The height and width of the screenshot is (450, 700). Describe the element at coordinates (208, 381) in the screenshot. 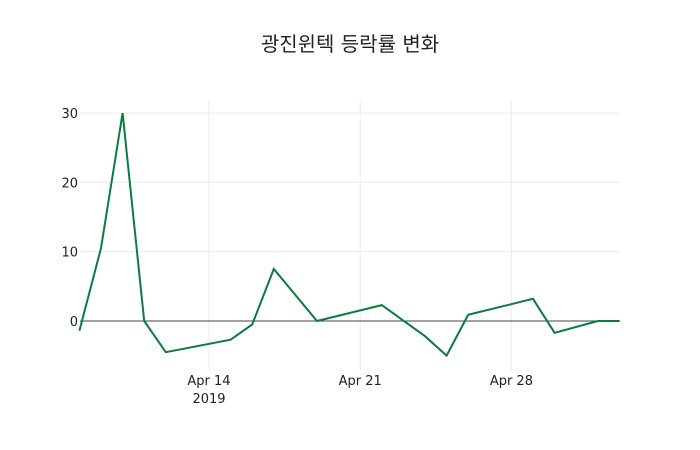

I see `x-tick-label: Apr 14` at that location.